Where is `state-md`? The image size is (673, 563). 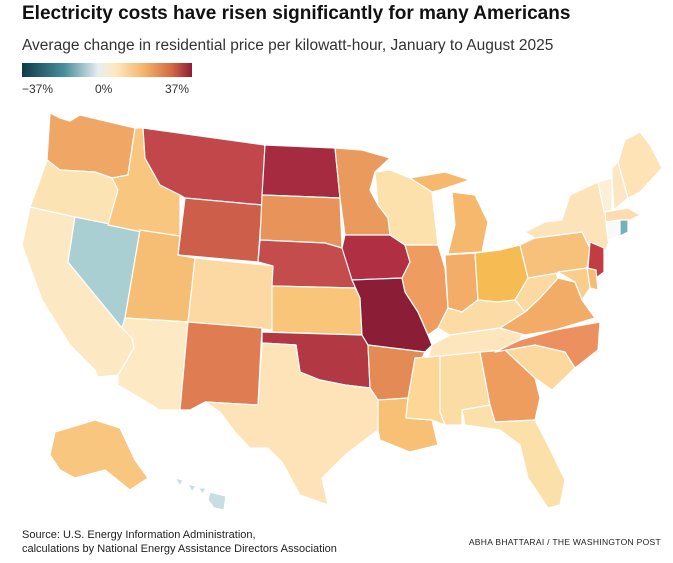 state-md is located at coordinates (574, 284).